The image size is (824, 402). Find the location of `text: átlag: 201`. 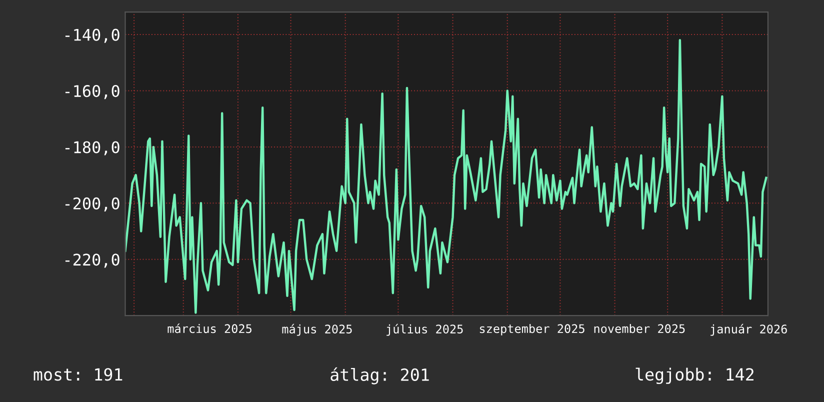

text: átlag: 201 is located at coordinates (379, 375).